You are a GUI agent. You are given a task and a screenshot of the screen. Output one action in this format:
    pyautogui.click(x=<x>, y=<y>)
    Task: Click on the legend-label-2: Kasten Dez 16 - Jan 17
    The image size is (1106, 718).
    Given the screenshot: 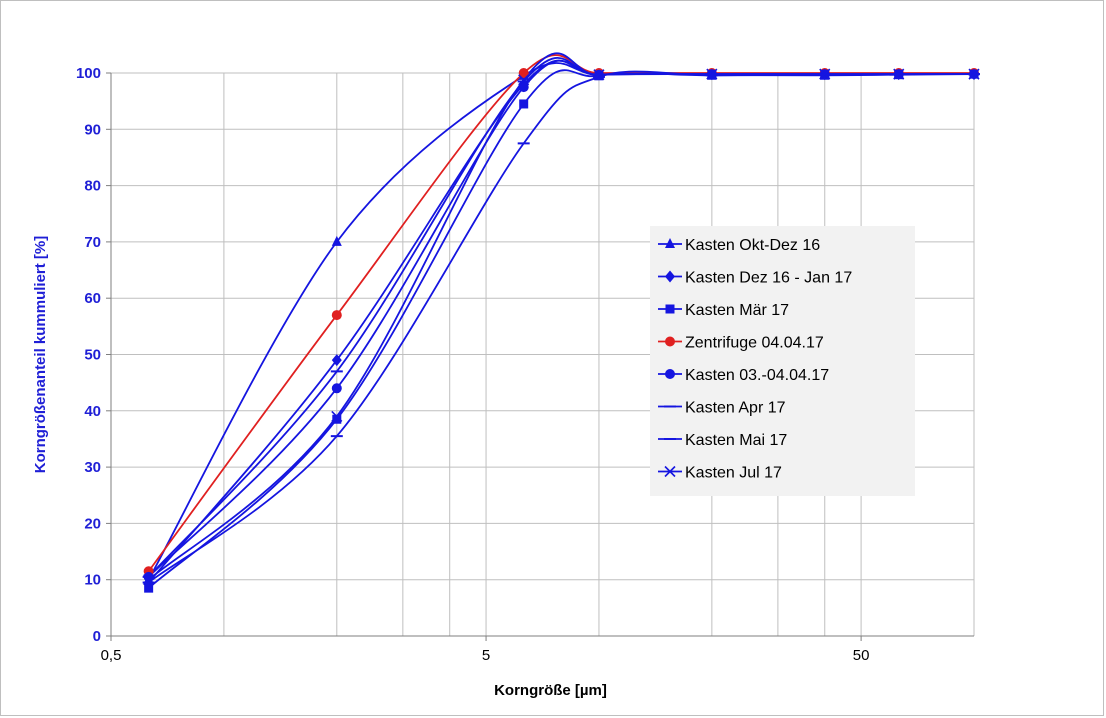 What is the action you would take?
    pyautogui.click(x=768, y=278)
    